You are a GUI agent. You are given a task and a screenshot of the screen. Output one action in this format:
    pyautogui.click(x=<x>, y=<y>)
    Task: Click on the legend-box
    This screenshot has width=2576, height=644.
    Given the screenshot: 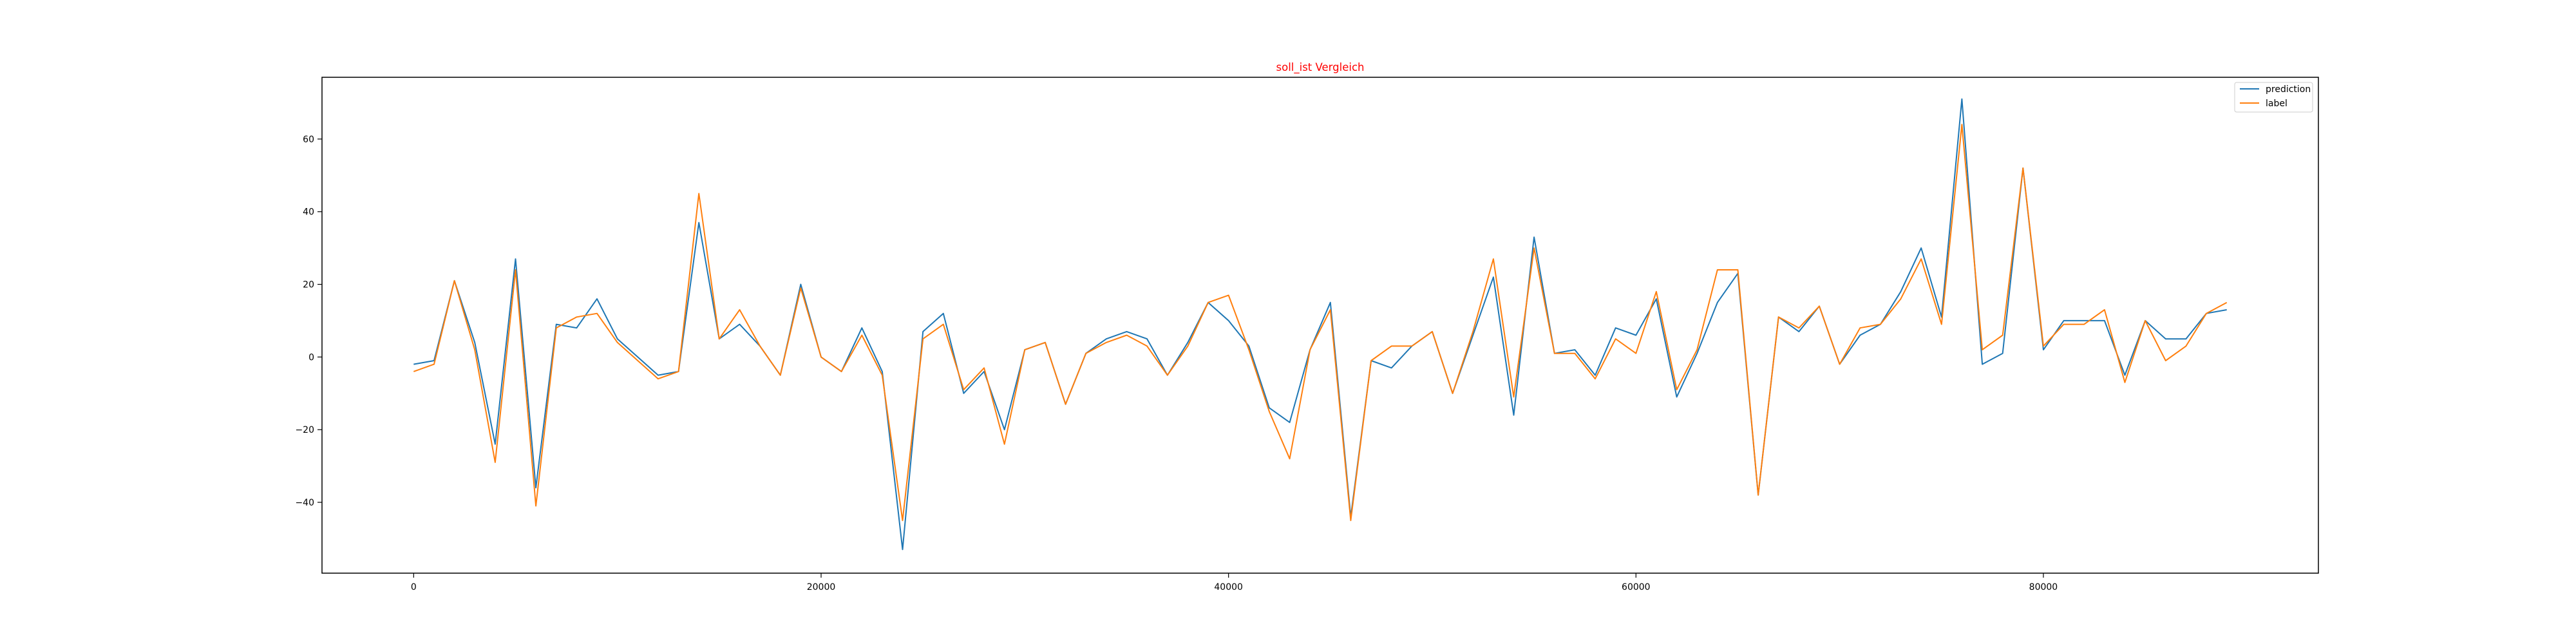 What is the action you would take?
    pyautogui.click(x=2273, y=97)
    